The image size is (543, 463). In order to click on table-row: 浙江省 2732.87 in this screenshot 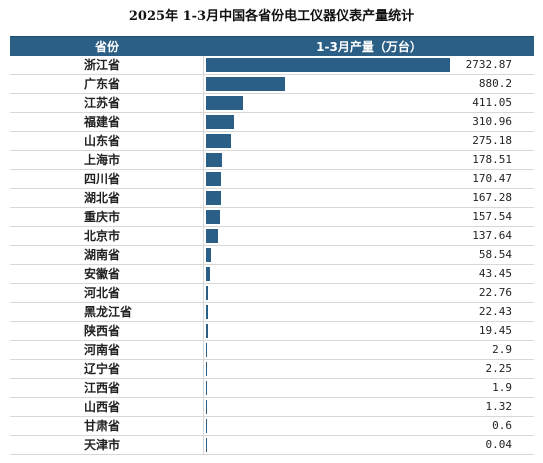, I will do `click(272, 65)`.